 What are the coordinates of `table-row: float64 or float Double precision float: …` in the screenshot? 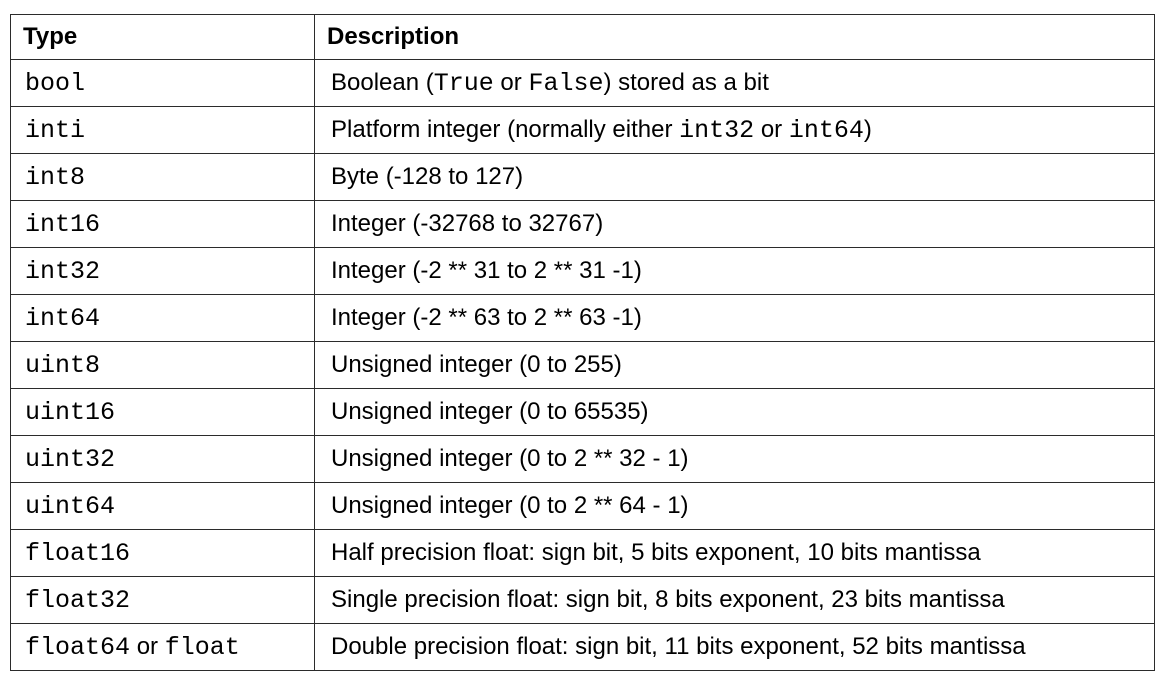 It's located at (582, 647).